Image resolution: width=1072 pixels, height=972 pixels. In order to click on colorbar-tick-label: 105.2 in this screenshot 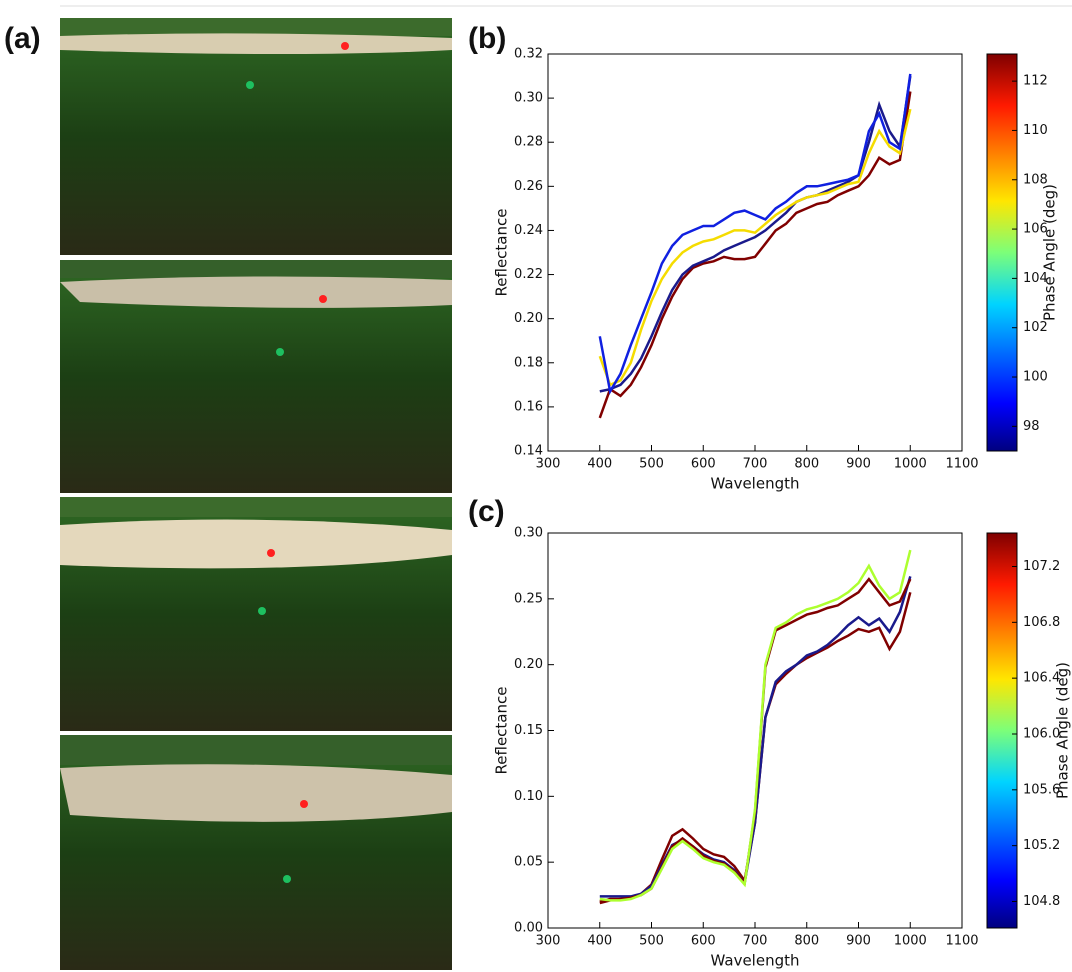, I will do `click(1041, 845)`.